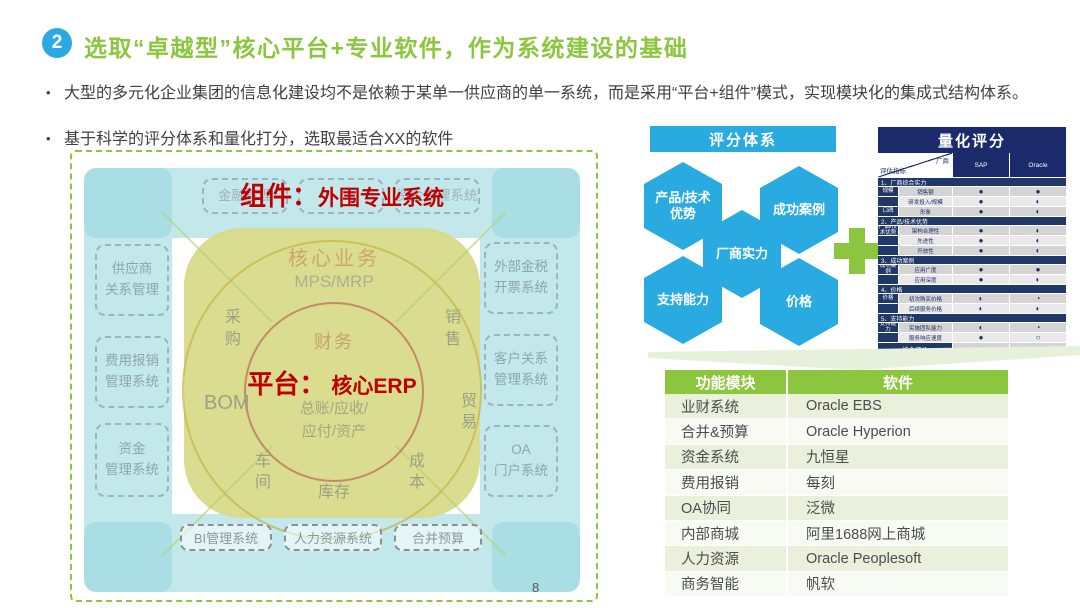  I want to click on quant-table-title: 量化评分, so click(972, 140).